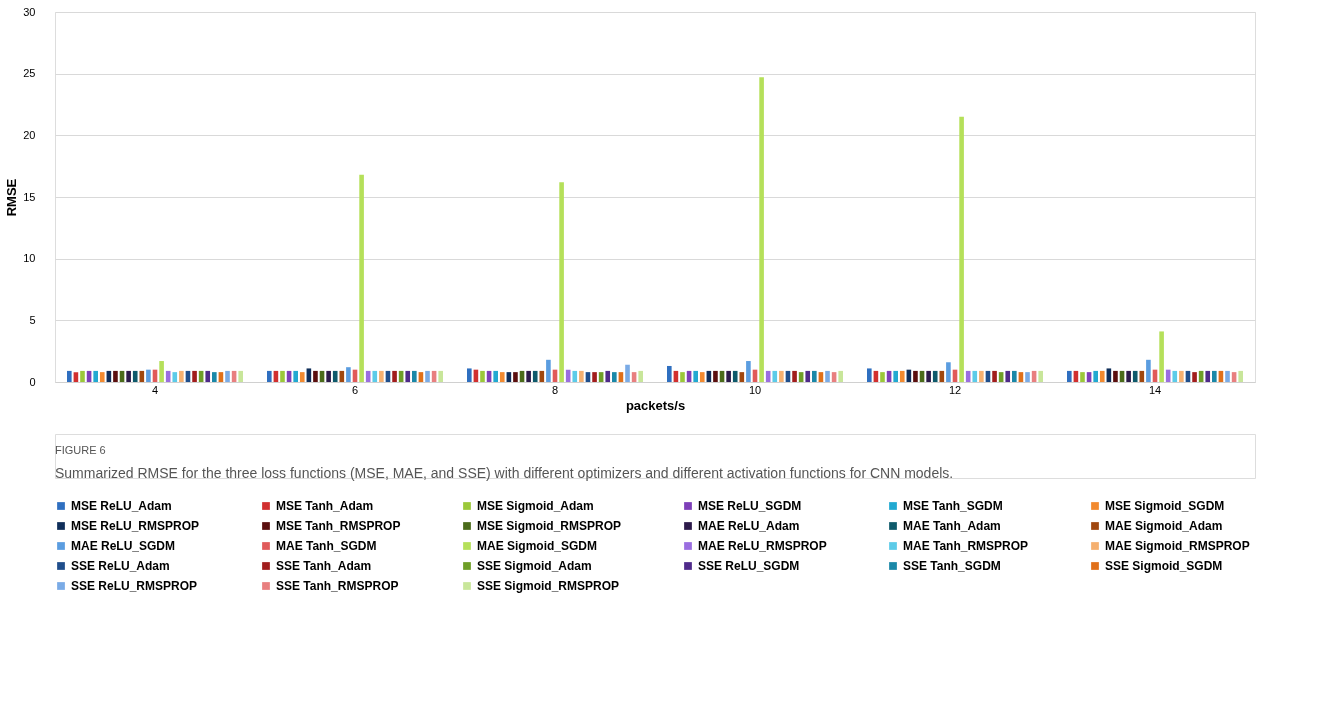 Image resolution: width=1331 pixels, height=728 pixels. I want to click on legend-label: SSE ReLU_SGDM, so click(749, 566).